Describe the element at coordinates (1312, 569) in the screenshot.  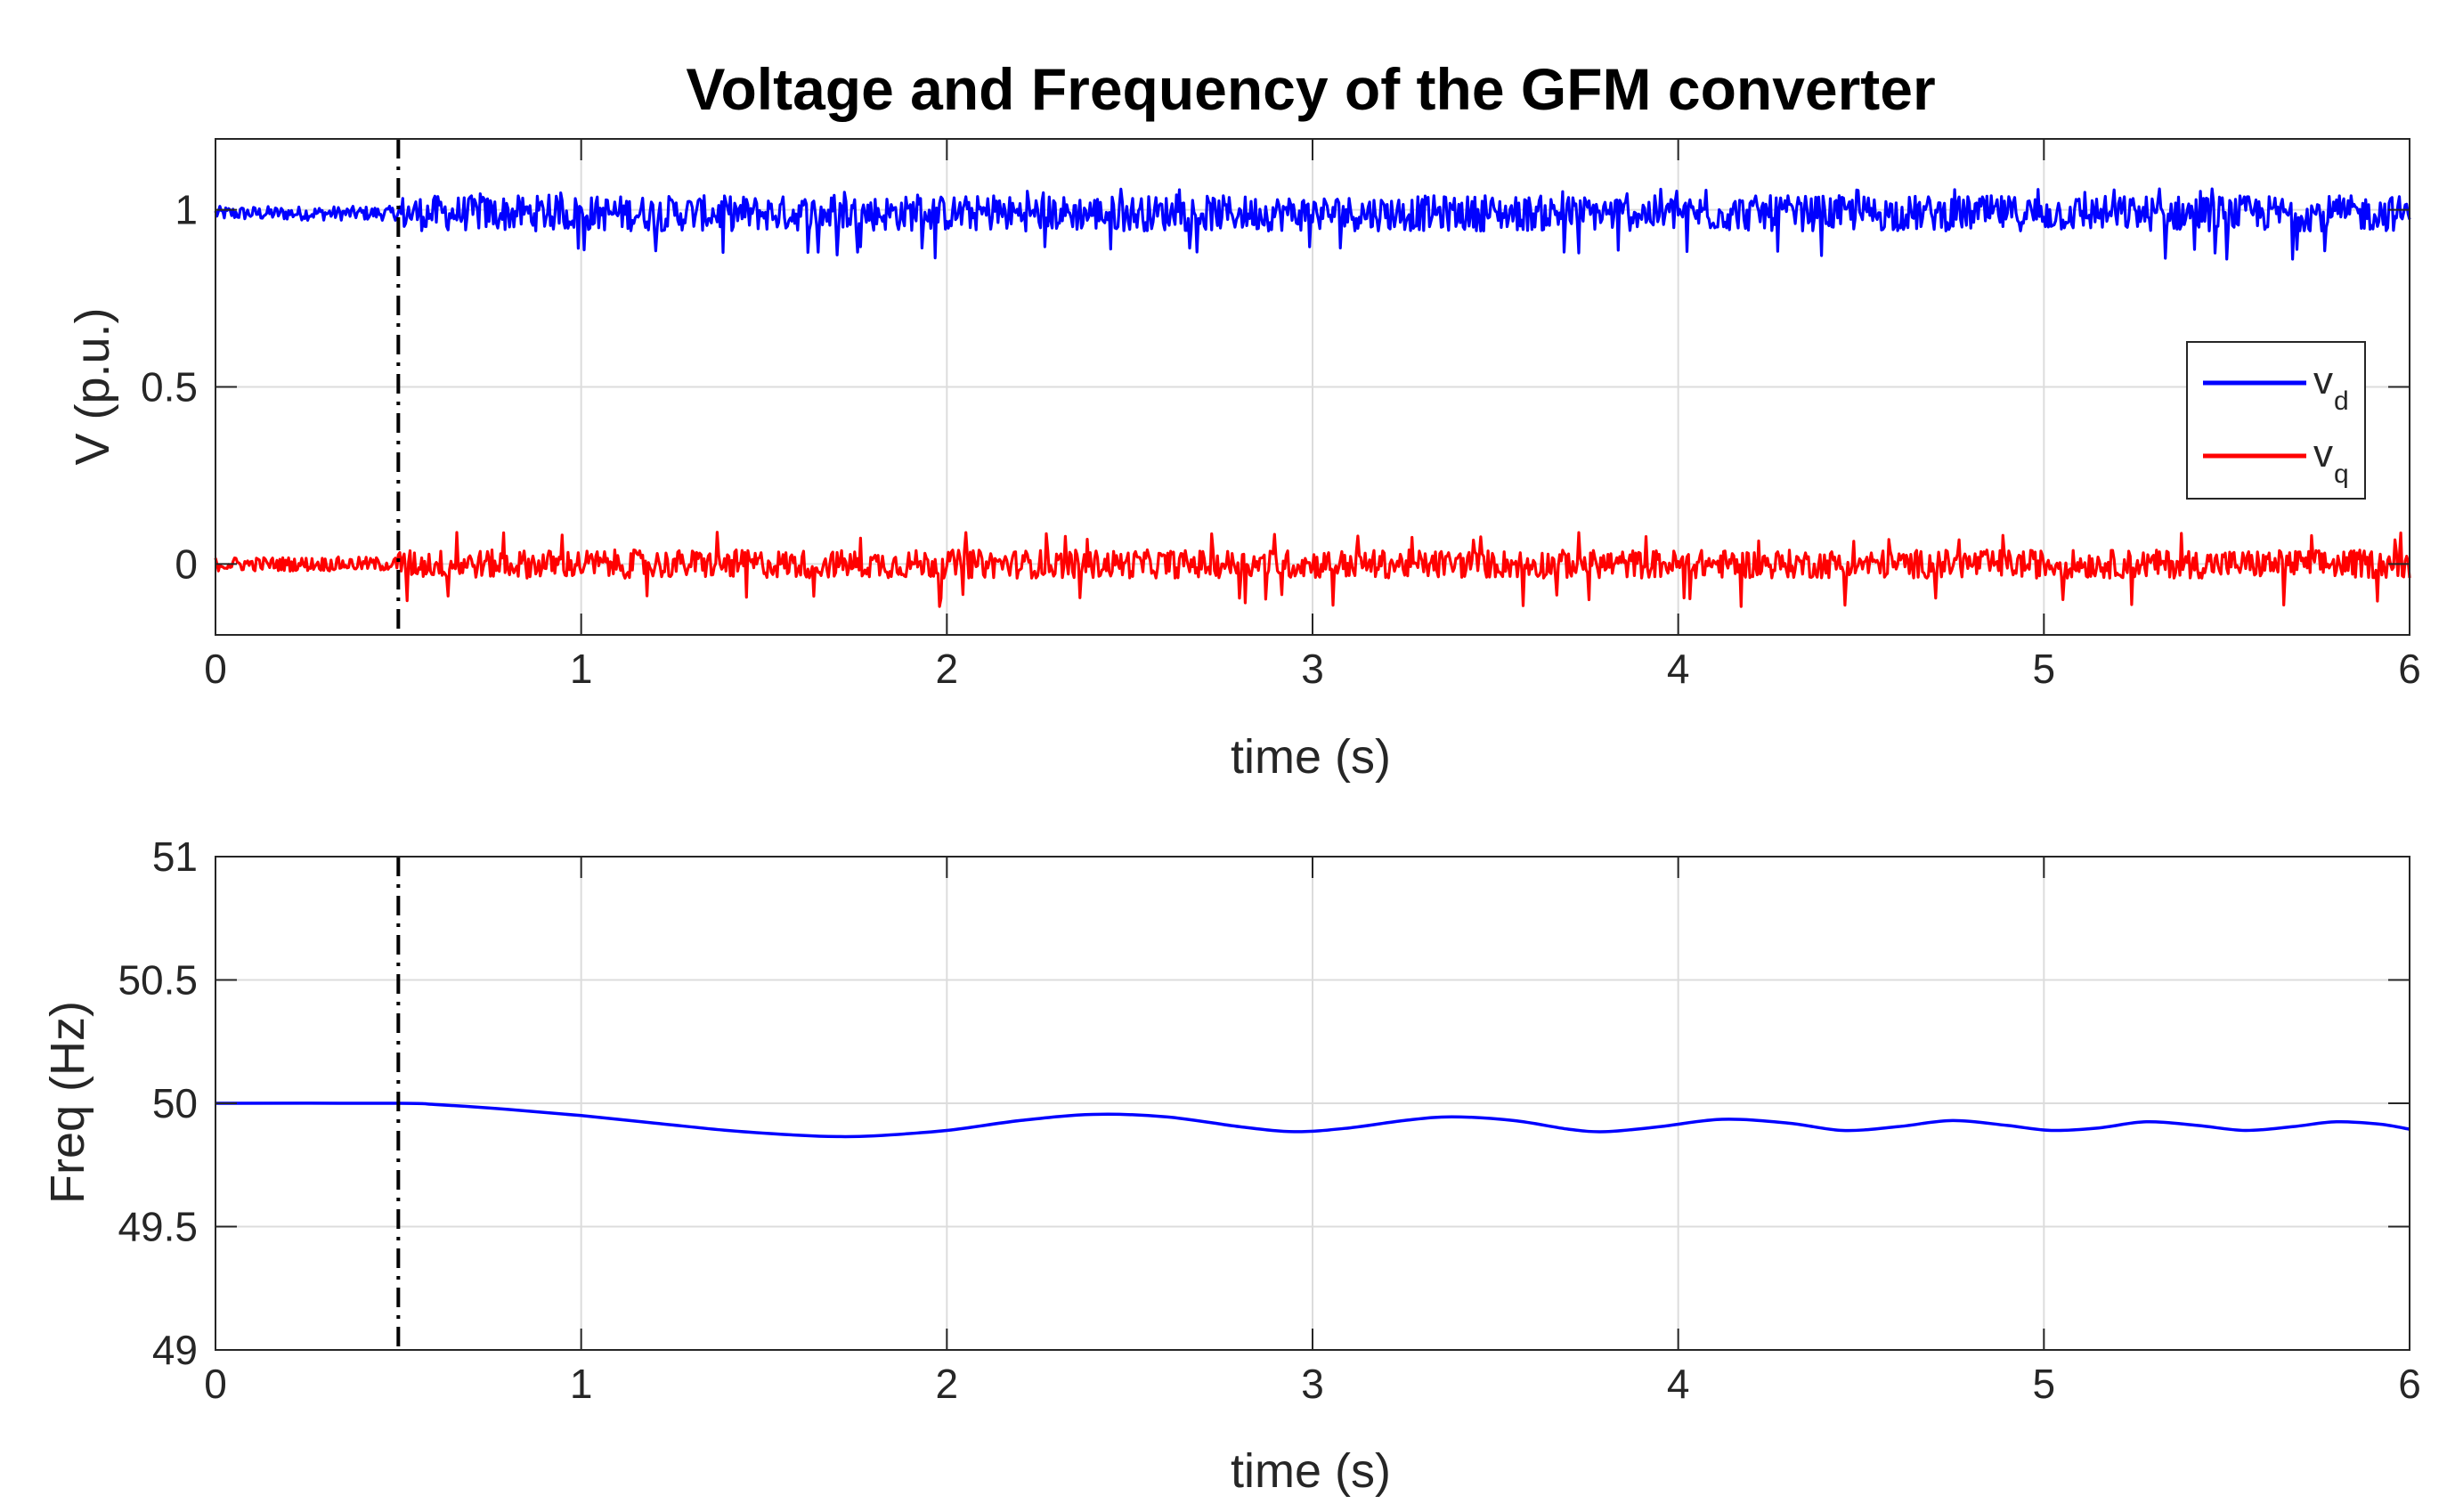
I see `series-line-v_q` at that location.